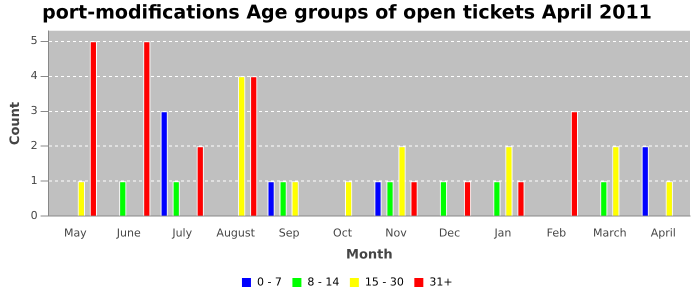 This screenshot has width=700, height=300. Describe the element at coordinates (34, 181) in the screenshot. I see `y-tick-label: 1` at that location.